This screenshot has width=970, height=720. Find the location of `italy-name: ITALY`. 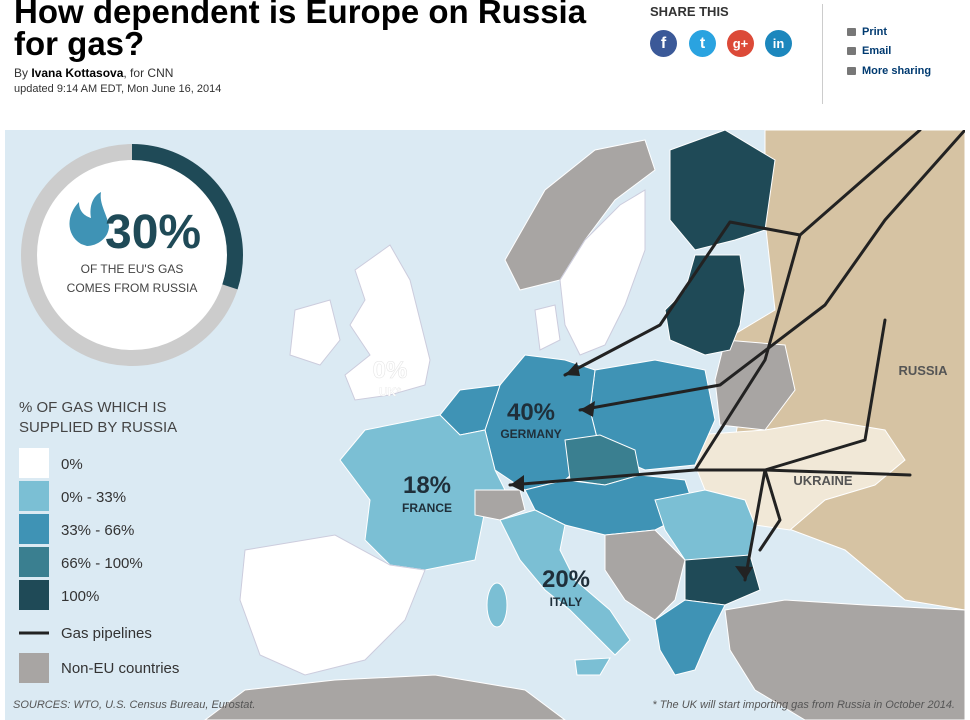

italy-name: ITALY is located at coordinates (566, 602).